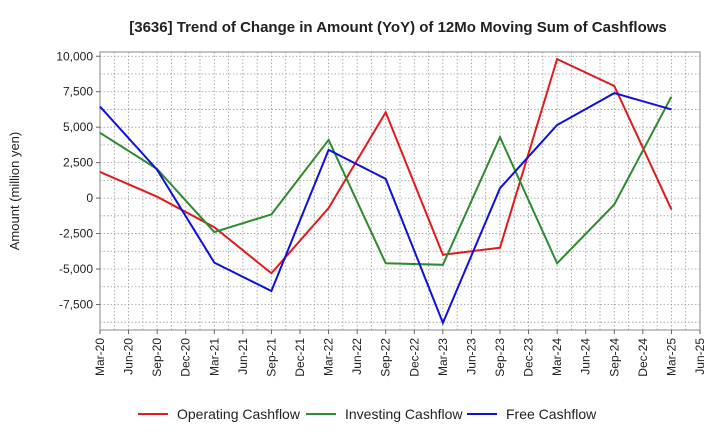 The image size is (720, 440). What do you see at coordinates (157, 357) in the screenshot?
I see `x-tick-label: Sep-20` at bounding box center [157, 357].